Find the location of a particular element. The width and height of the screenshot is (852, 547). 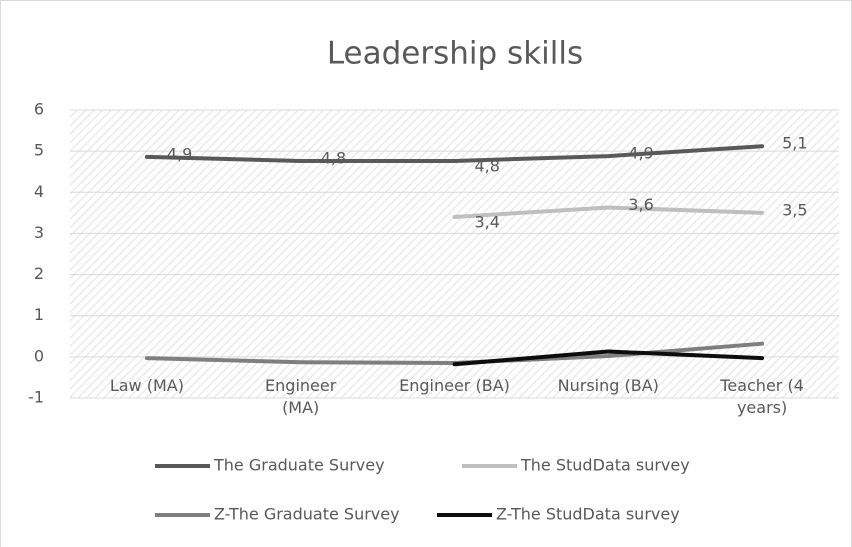

y-tick-label: 2 is located at coordinates (39, 273).